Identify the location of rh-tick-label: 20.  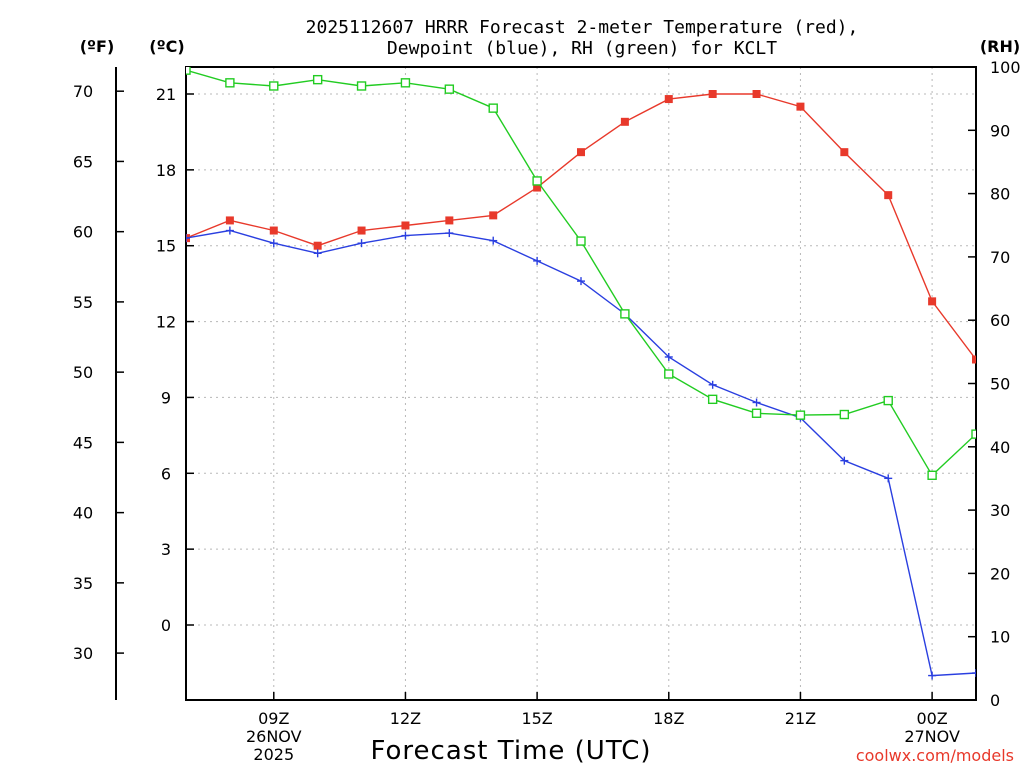
(1000, 573).